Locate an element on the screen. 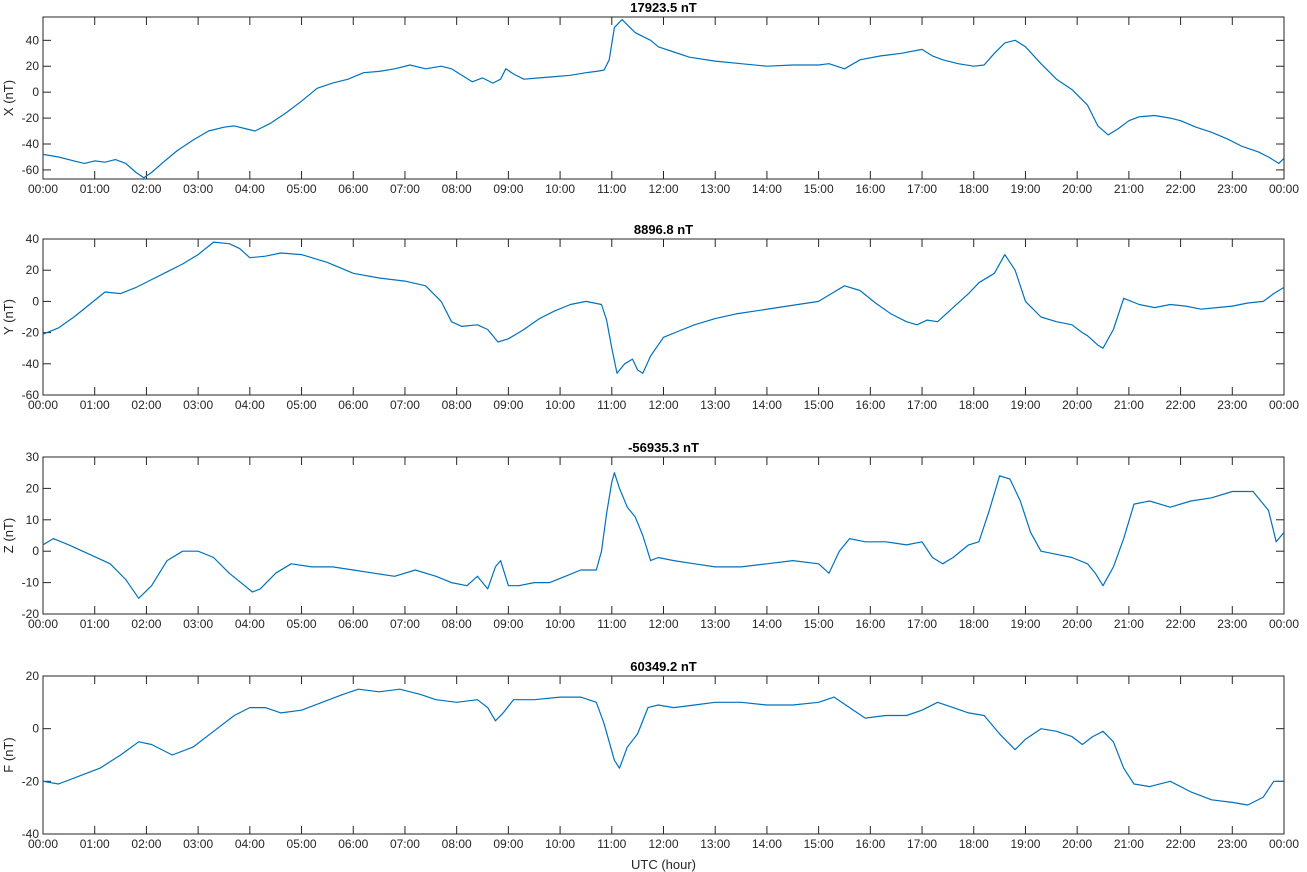 The height and width of the screenshot is (872, 1307). panel-title: -56935.3 nT is located at coordinates (663, 447).